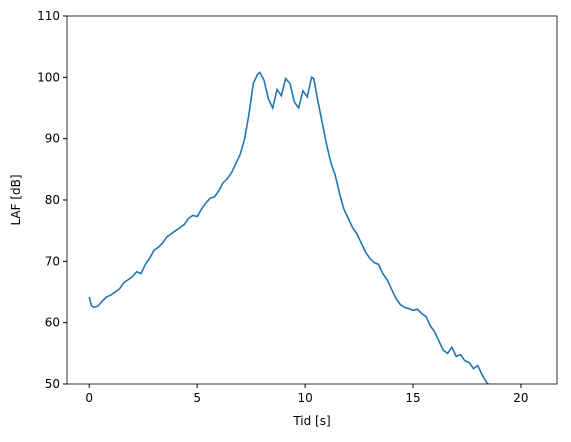 The height and width of the screenshot is (442, 571). Describe the element at coordinates (16, 199) in the screenshot. I see `y-axis-label: LAF [dB]` at that location.